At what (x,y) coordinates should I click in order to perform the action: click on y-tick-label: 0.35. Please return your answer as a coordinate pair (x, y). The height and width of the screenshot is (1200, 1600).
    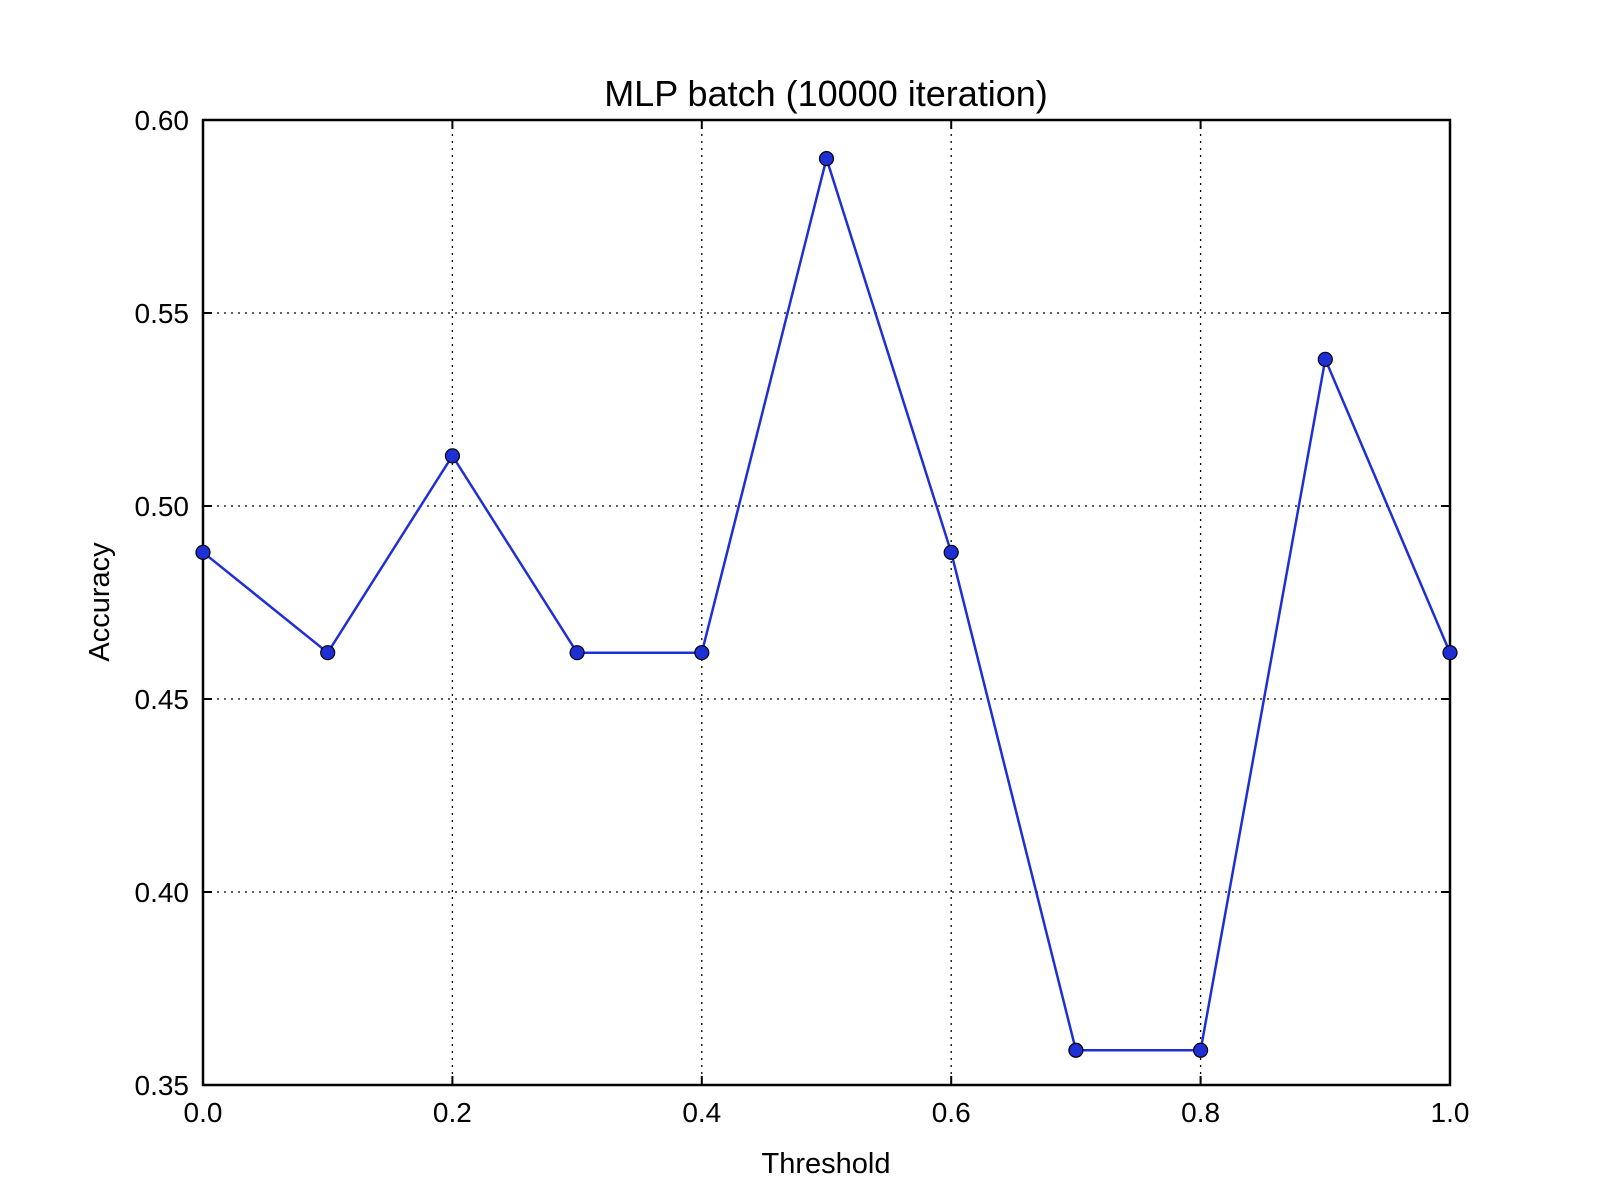
    Looking at the image, I should click on (162, 1085).